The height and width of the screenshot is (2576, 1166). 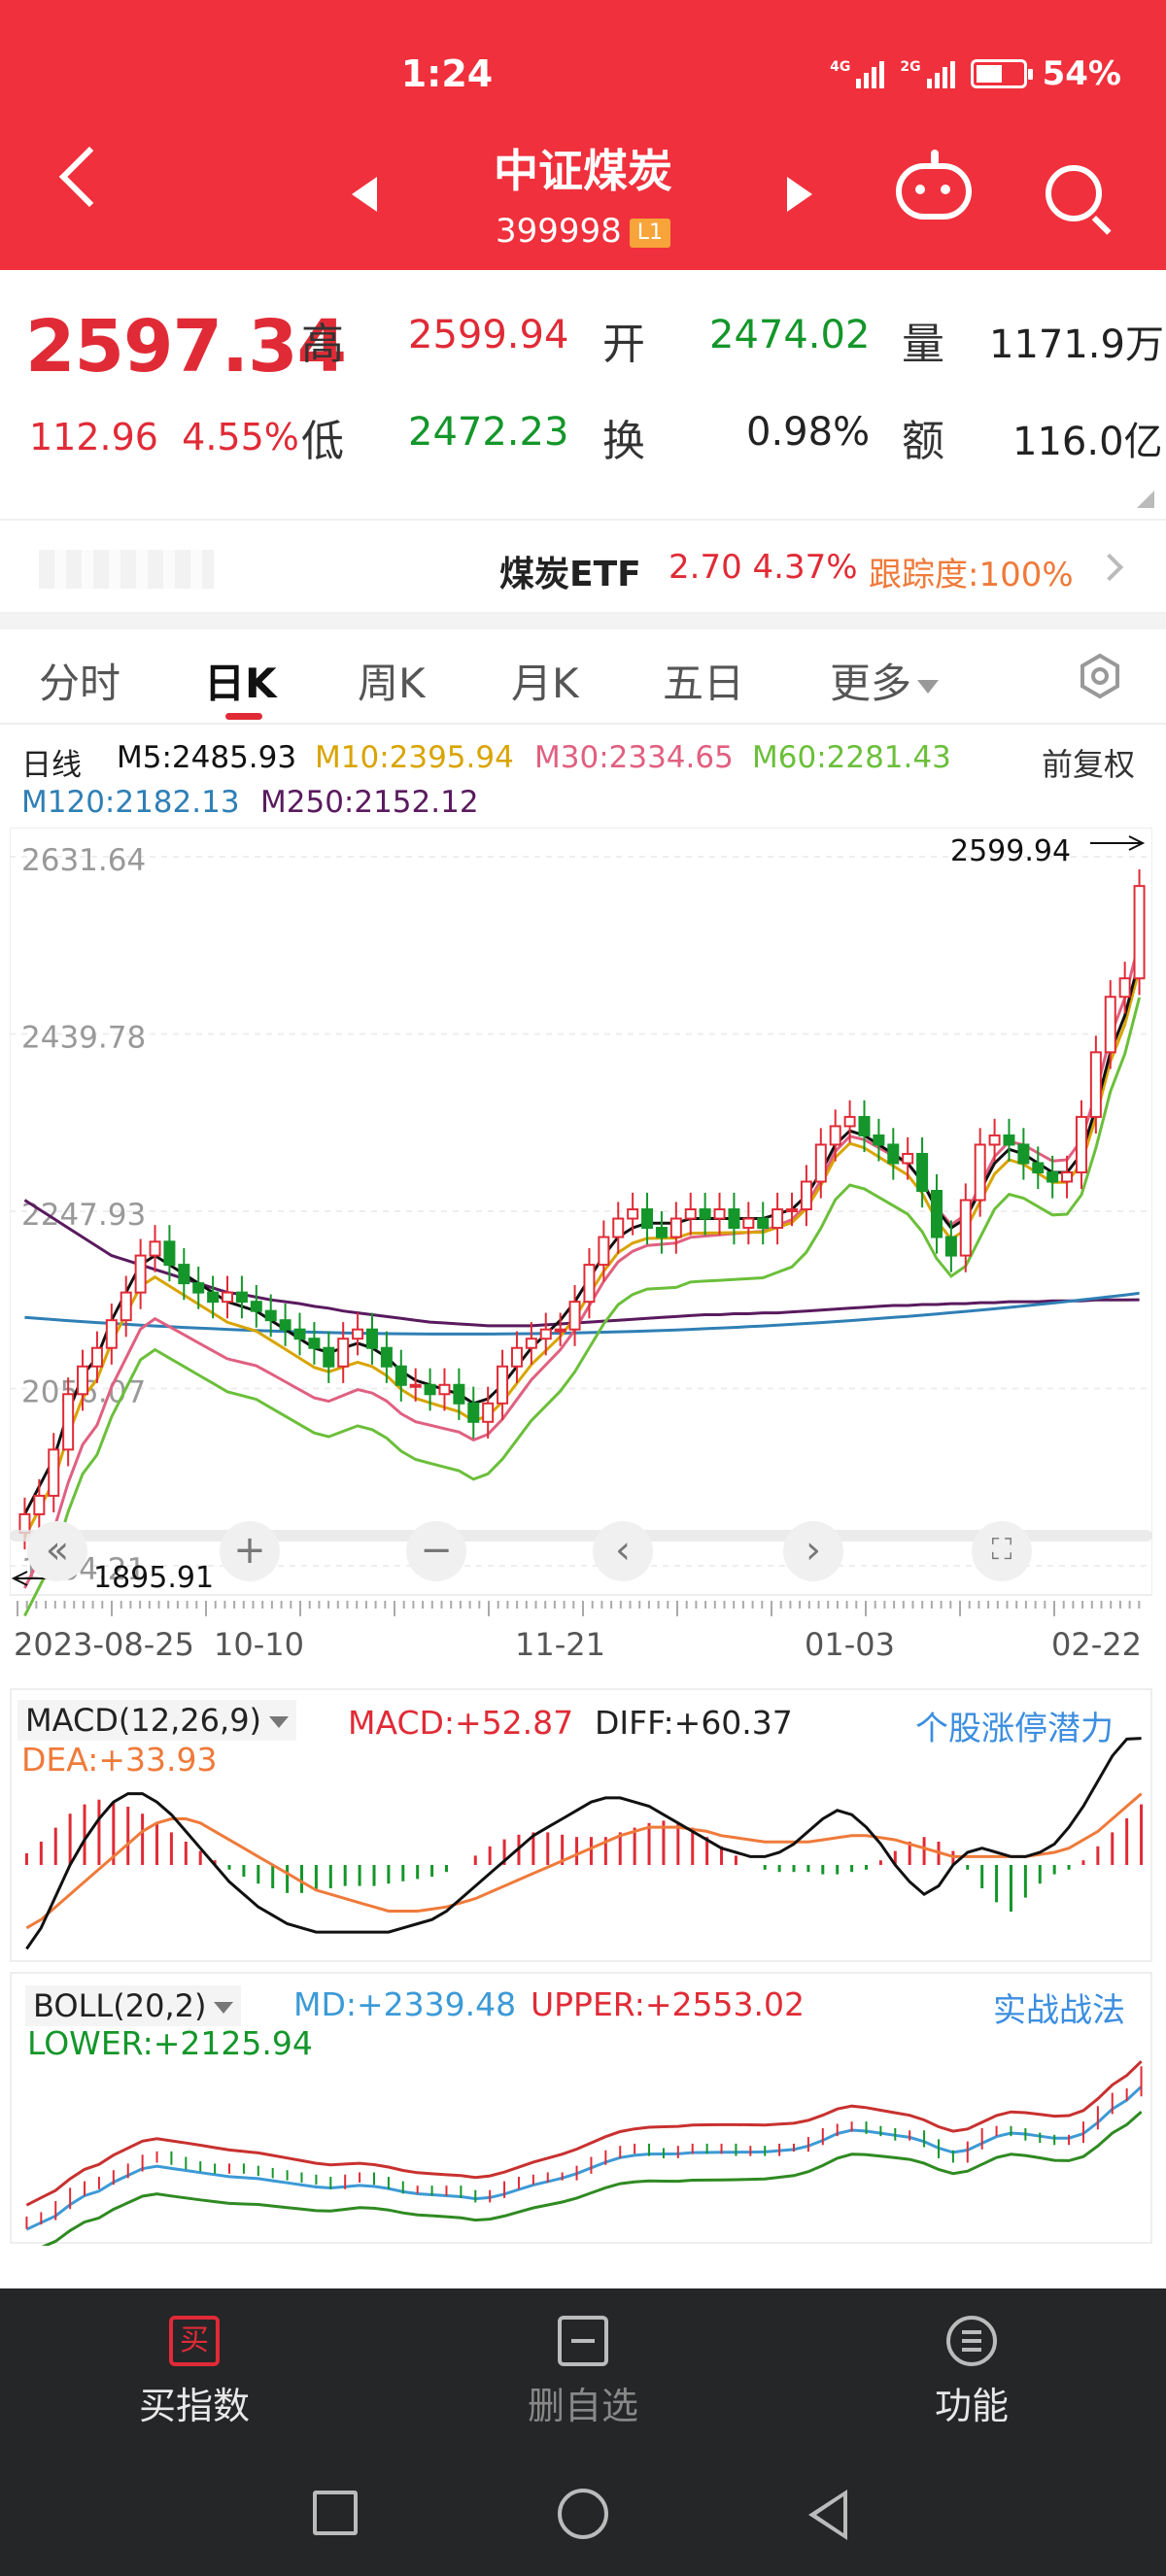 I want to click on open-label: 开, so click(x=623, y=344).